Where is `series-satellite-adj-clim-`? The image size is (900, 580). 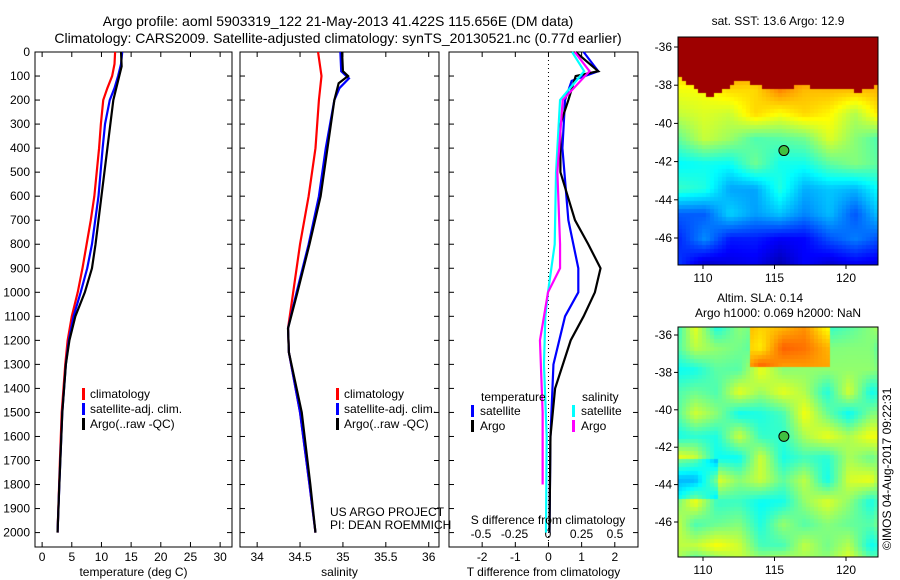 series-satellite-adj-clim- is located at coordinates (318, 292).